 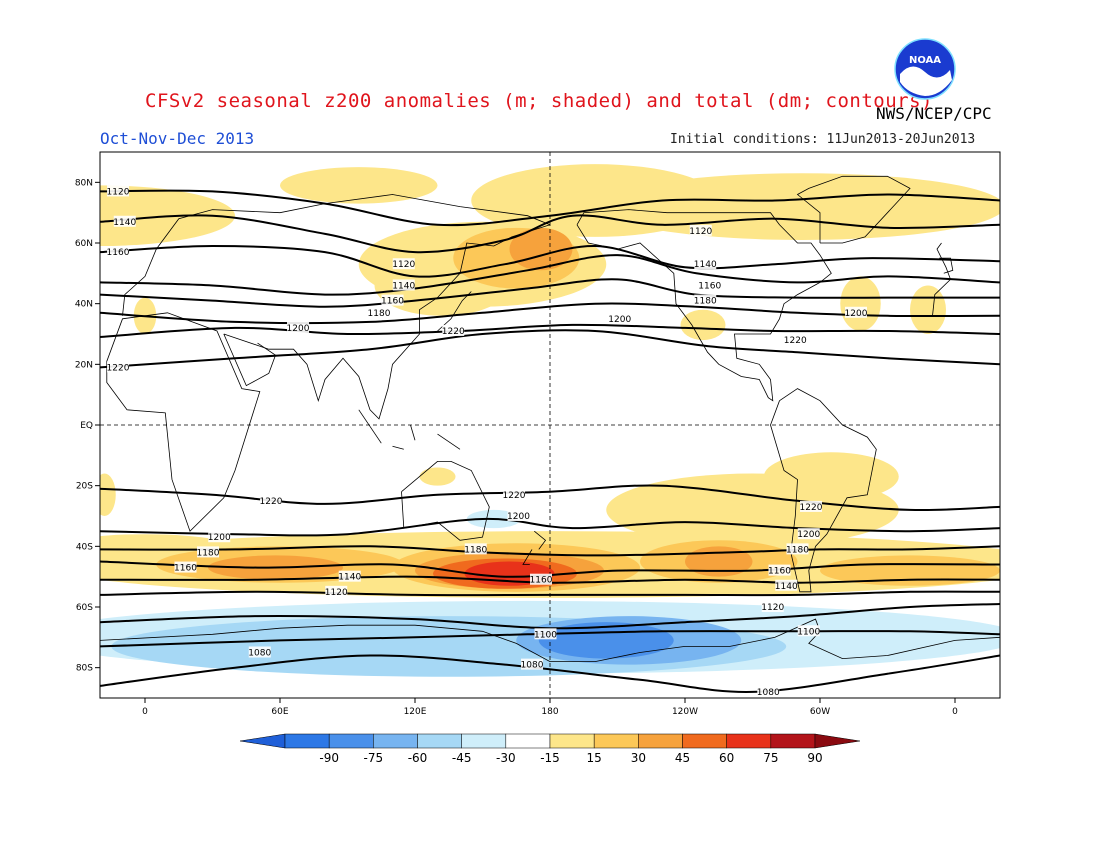 I want to click on colorbar-label: 90, so click(x=814, y=758).